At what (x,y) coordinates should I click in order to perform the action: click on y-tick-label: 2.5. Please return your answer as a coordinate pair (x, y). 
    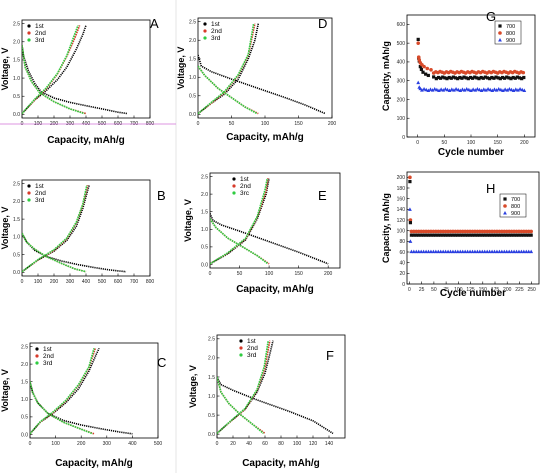
    Looking at the image, I should click on (211, 340).